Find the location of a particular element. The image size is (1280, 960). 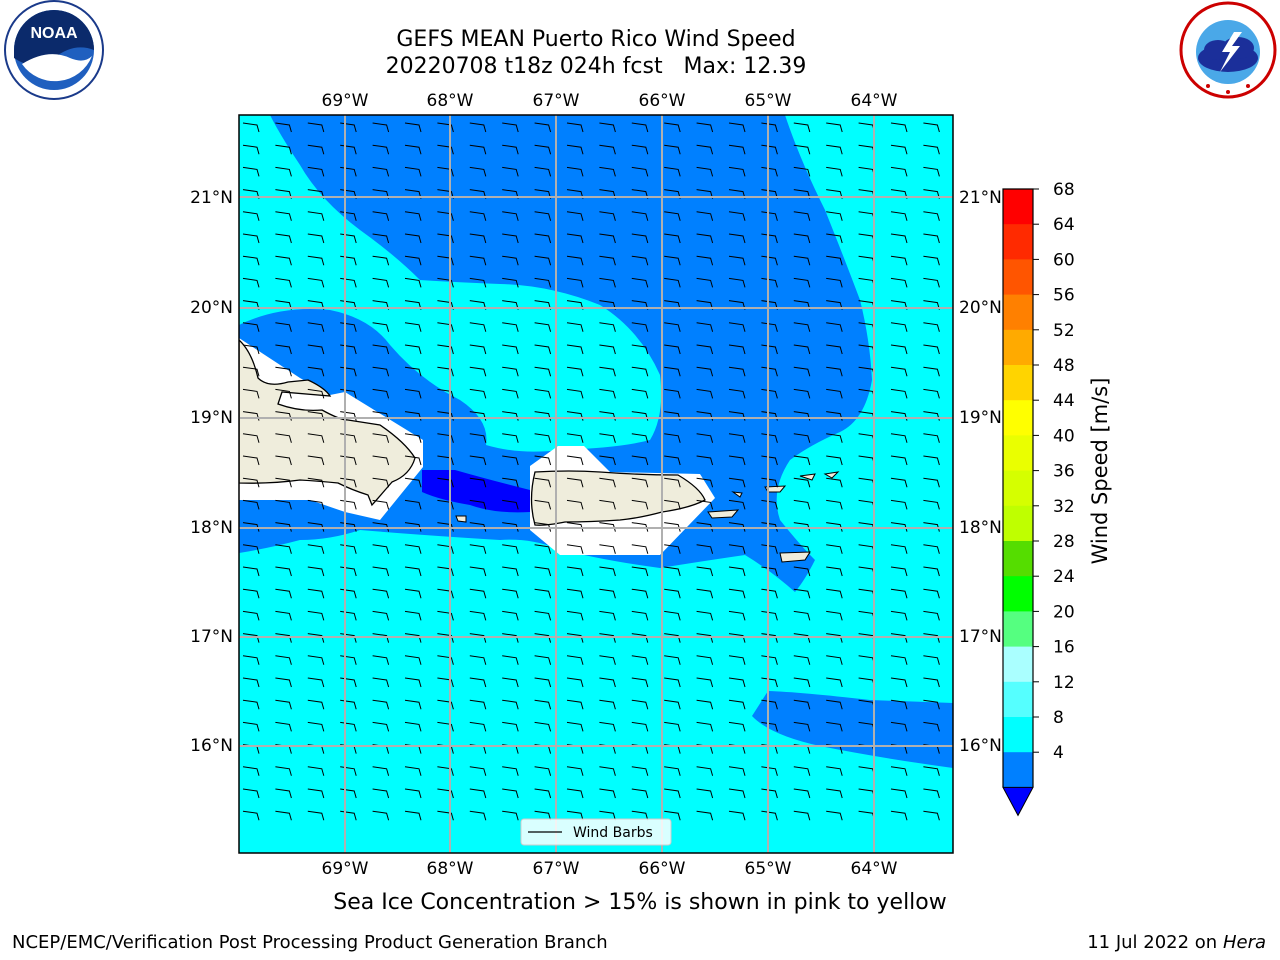

colorbar-tick-label: 32 is located at coordinates (1064, 507).